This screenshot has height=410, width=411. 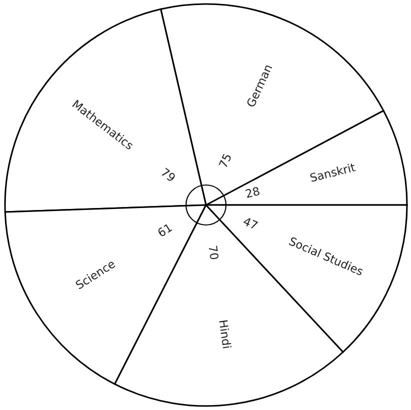 I want to click on data-label: 75, so click(x=225, y=160).